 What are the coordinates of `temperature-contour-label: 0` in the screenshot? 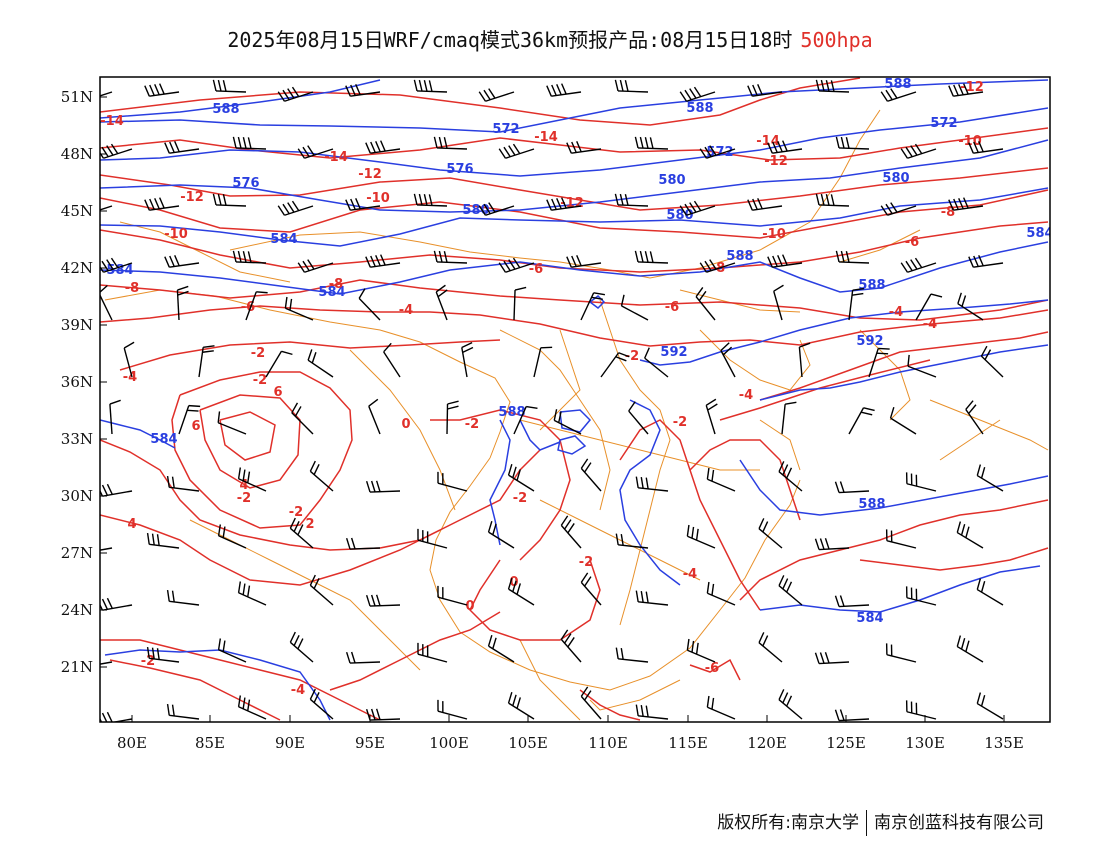 It's located at (513, 582).